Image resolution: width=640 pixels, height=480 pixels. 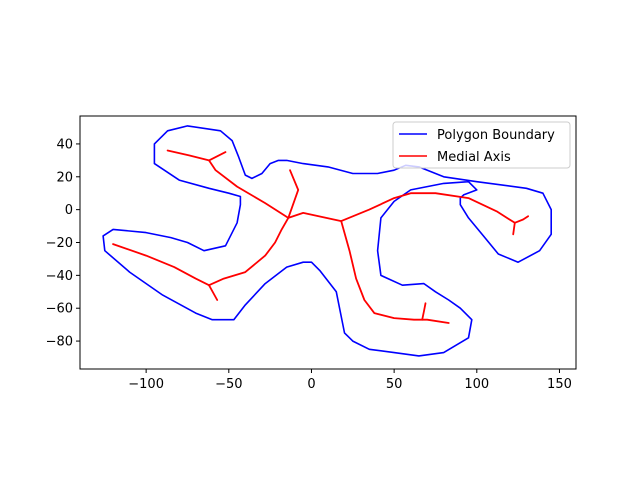 I want to click on legend-label-polygon-boundary: Polygon Boundary, so click(x=496, y=135).